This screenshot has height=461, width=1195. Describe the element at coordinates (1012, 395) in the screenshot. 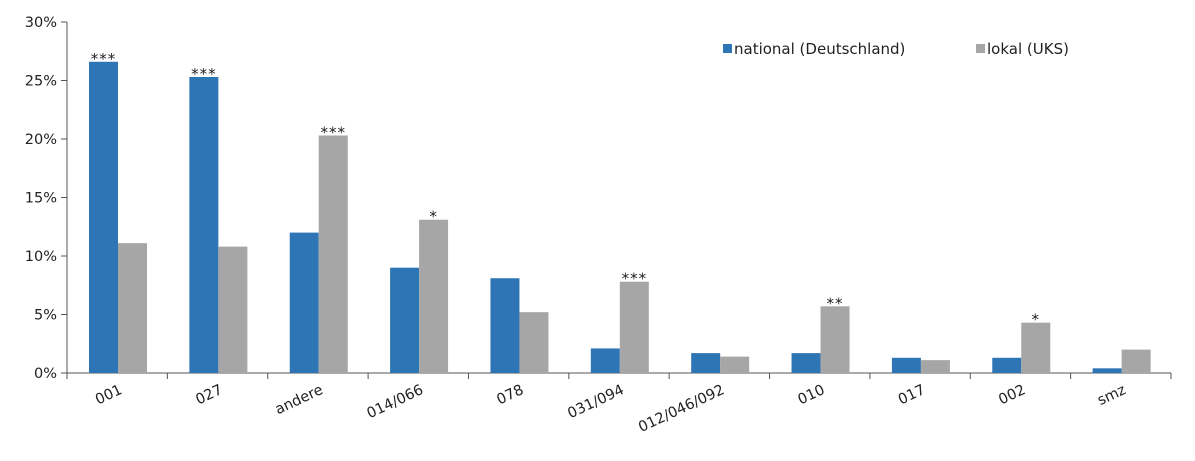

I see `x-tick-label: 002` at that location.